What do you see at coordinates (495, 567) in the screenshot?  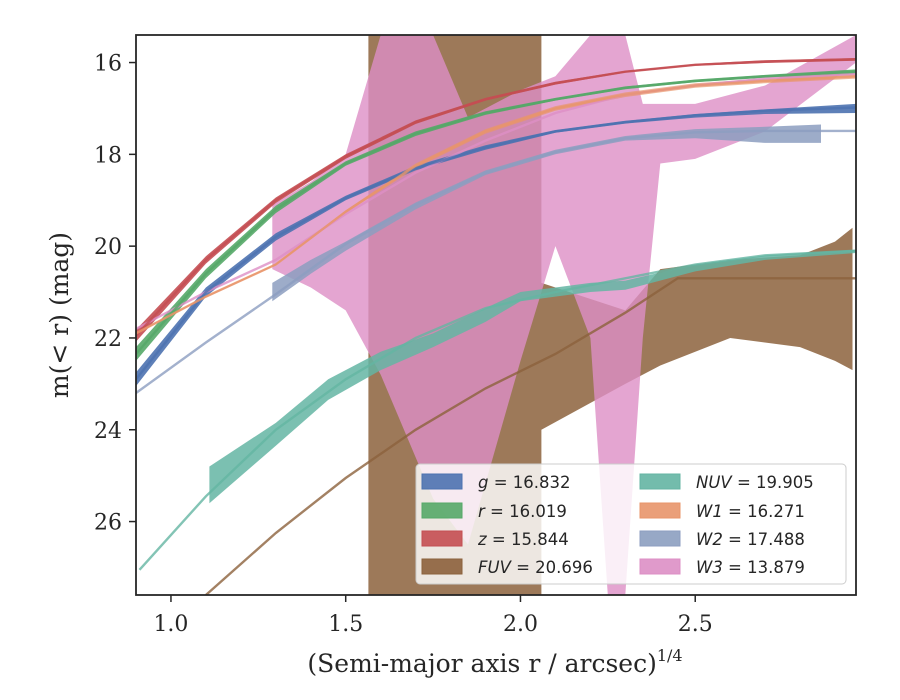 I see `legend-variable: FUV` at bounding box center [495, 567].